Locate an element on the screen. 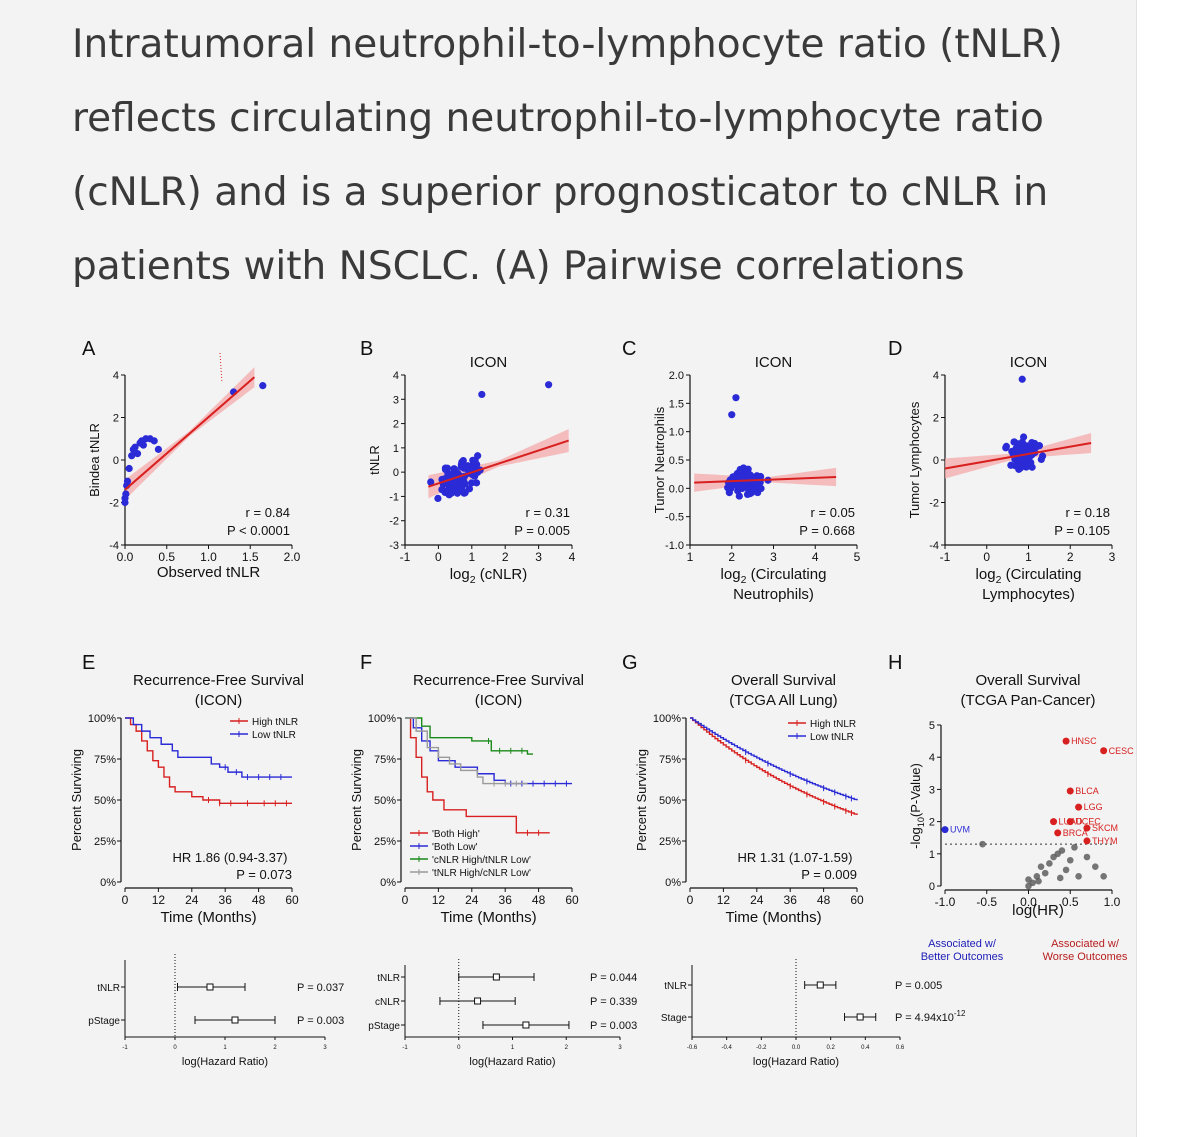 This screenshot has height=1137, width=1200. panel-a-fit-line is located at coordinates (190, 433).